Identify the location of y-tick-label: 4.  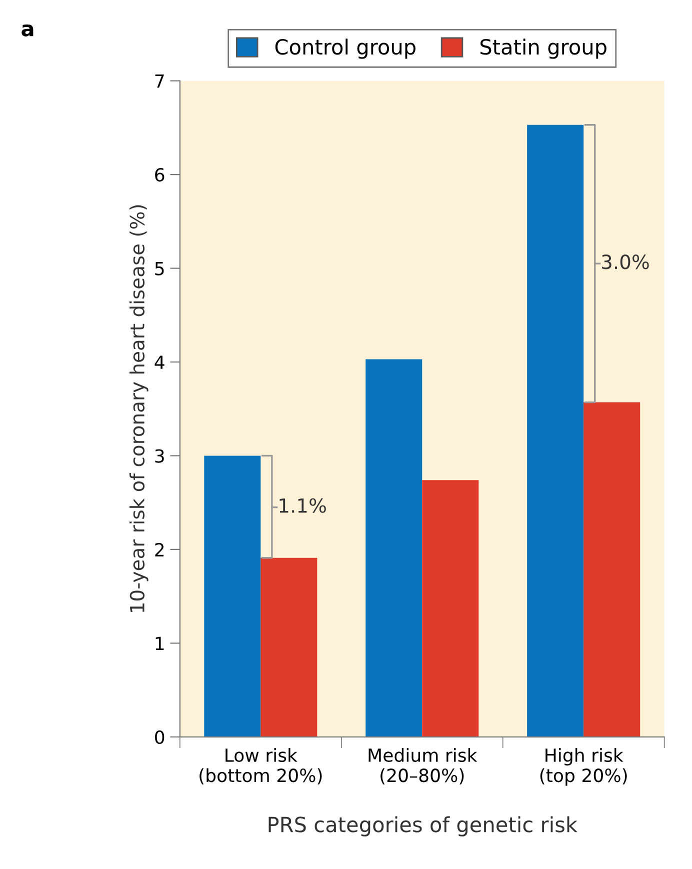
(159, 362).